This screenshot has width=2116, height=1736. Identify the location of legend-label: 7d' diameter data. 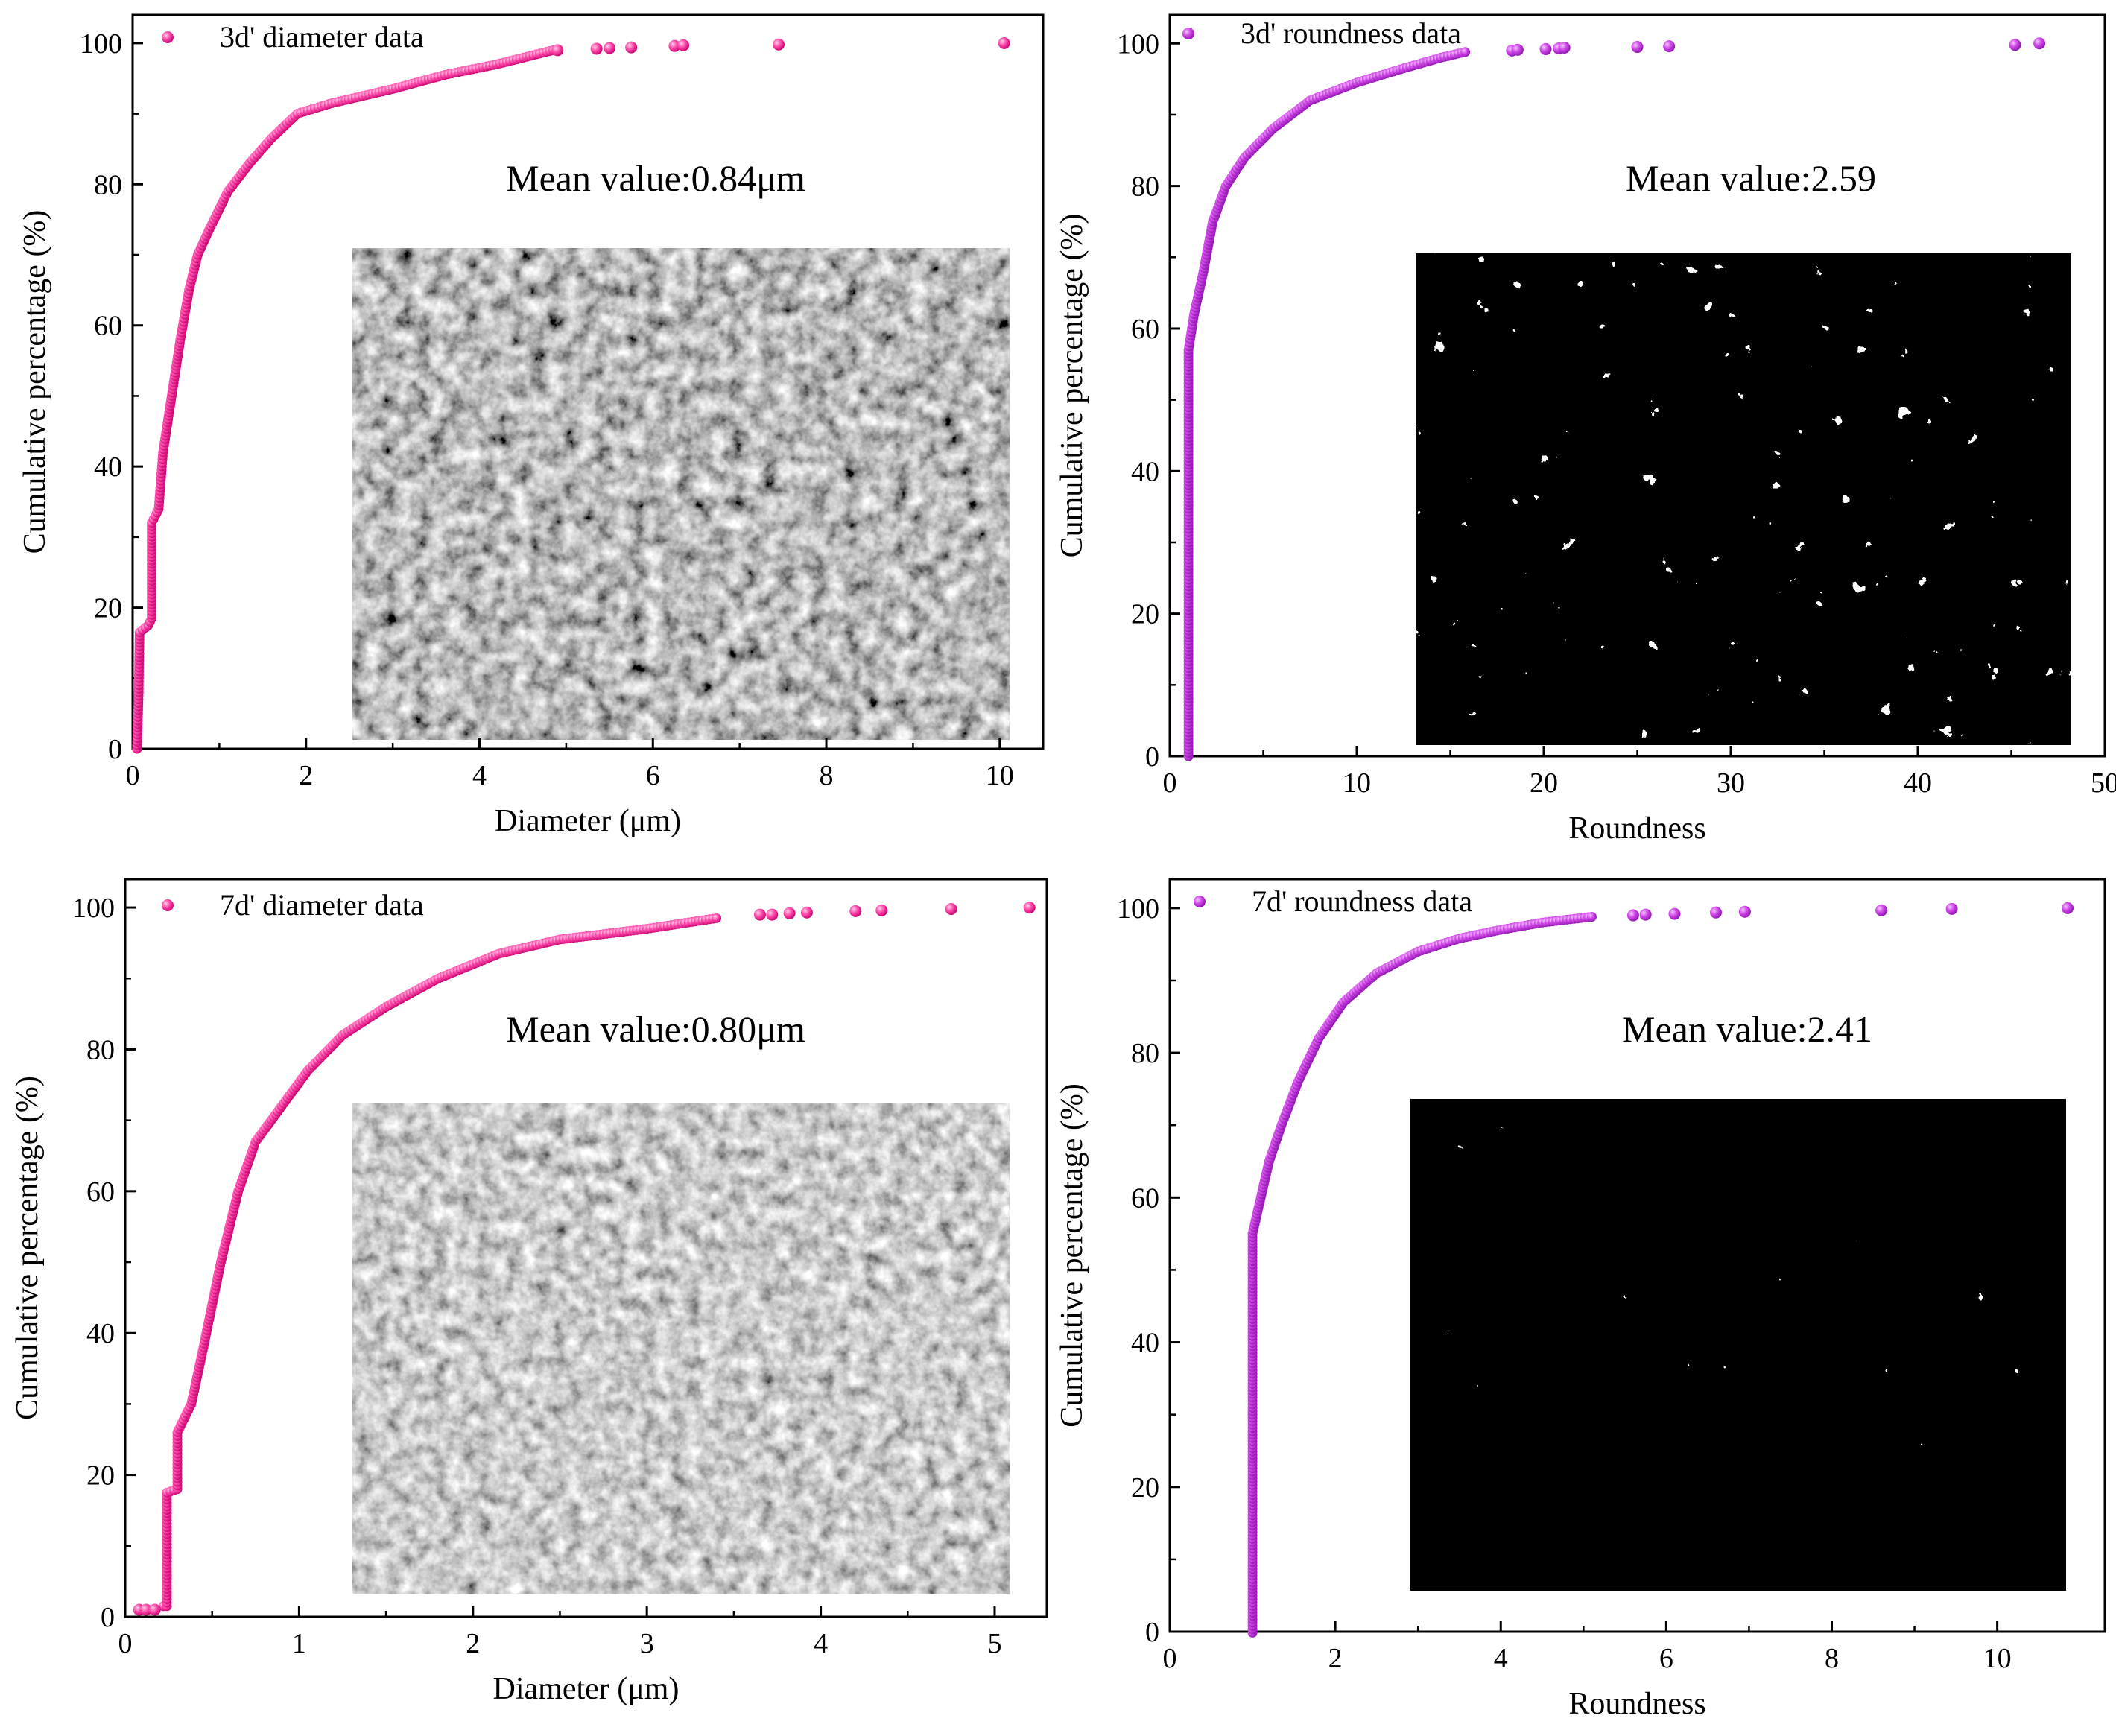
(322, 905).